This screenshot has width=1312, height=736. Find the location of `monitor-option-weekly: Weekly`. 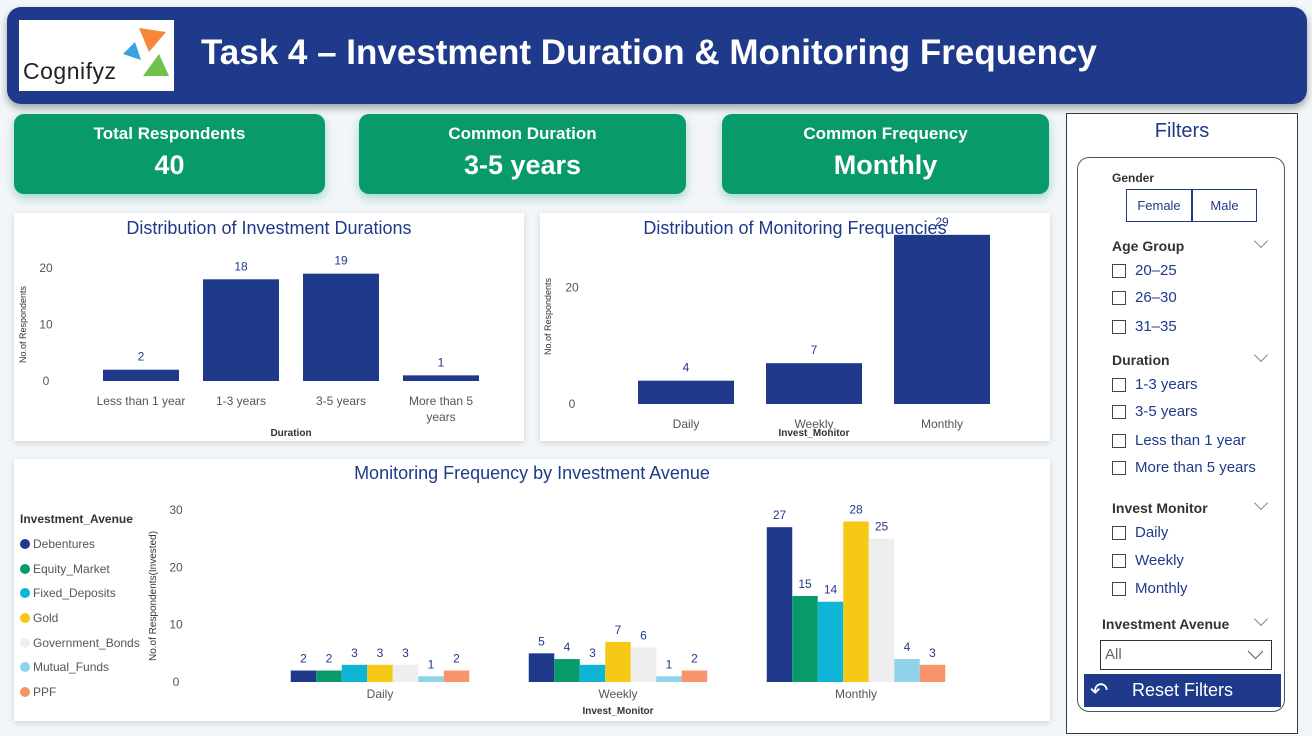

monitor-option-weekly: Weekly is located at coordinates (1148, 560).